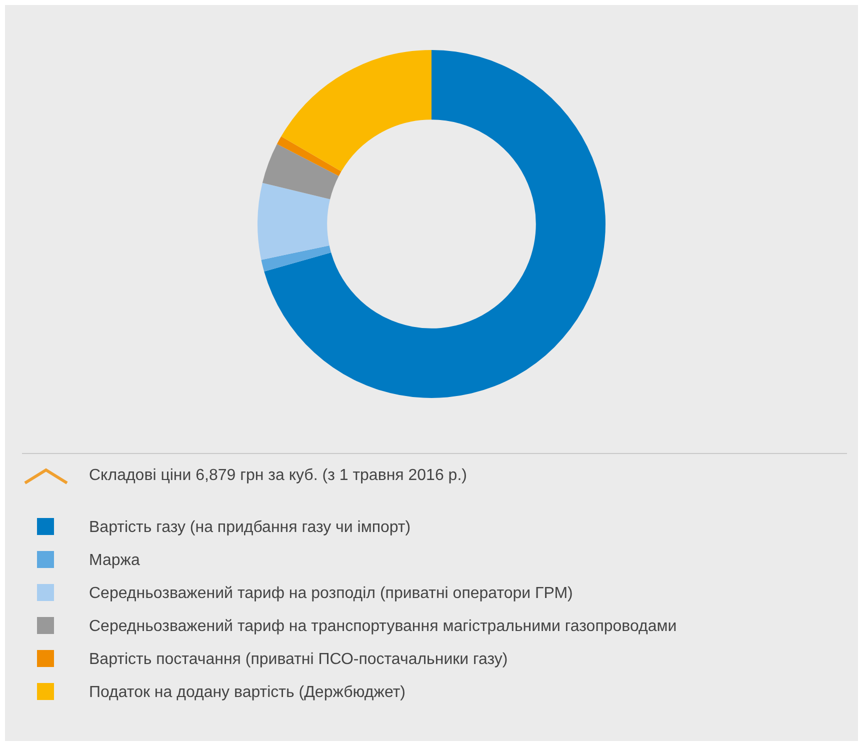 Image resolution: width=863 pixels, height=746 pixels. I want to click on legend-label: Податок на додану вартість (Держбюджет), so click(247, 693).